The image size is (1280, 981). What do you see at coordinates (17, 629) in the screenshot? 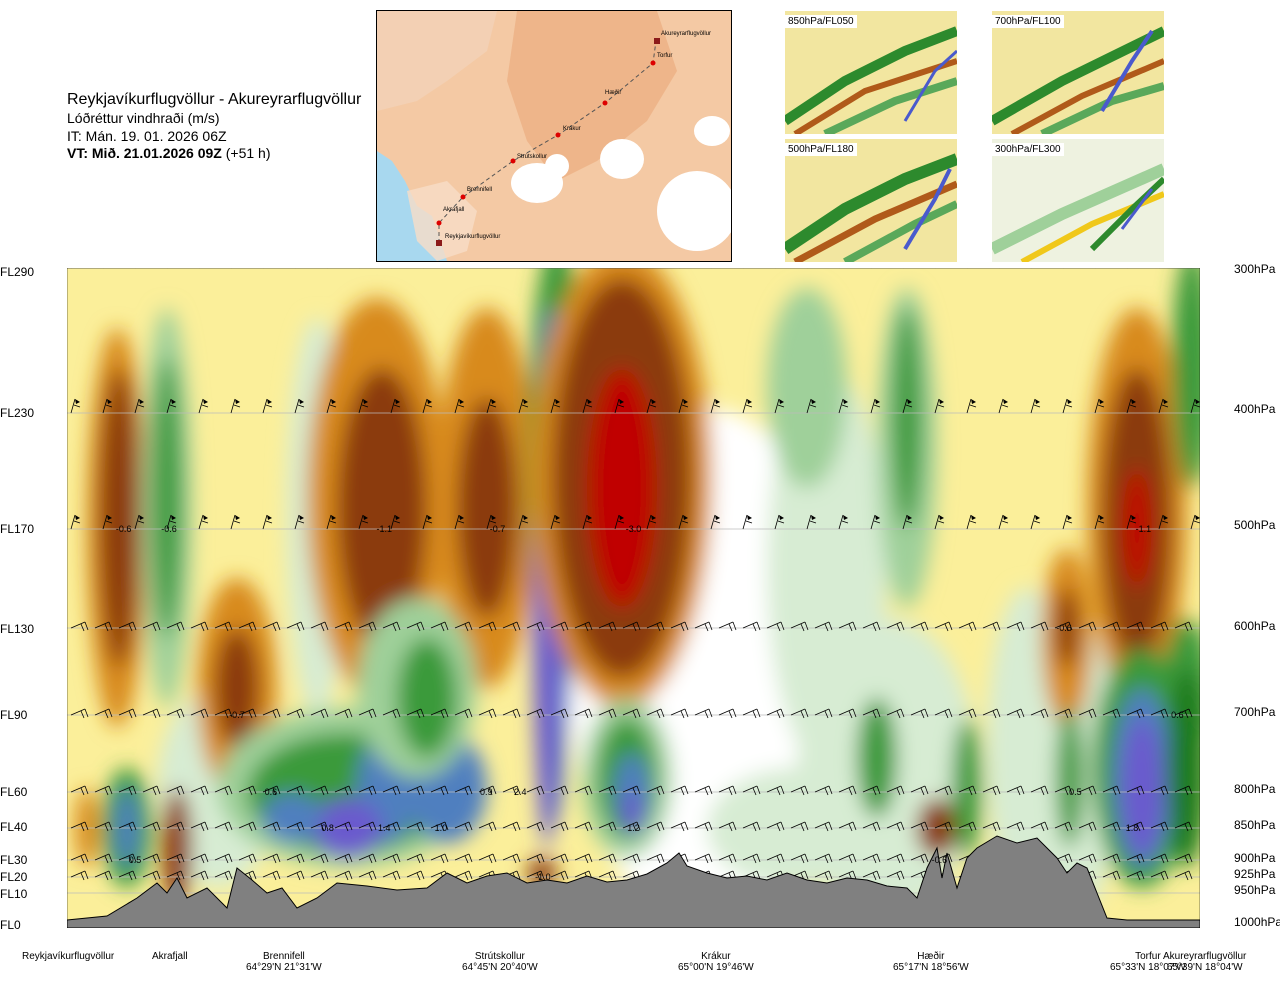
I see `left-axis-label: FL130` at bounding box center [17, 629].